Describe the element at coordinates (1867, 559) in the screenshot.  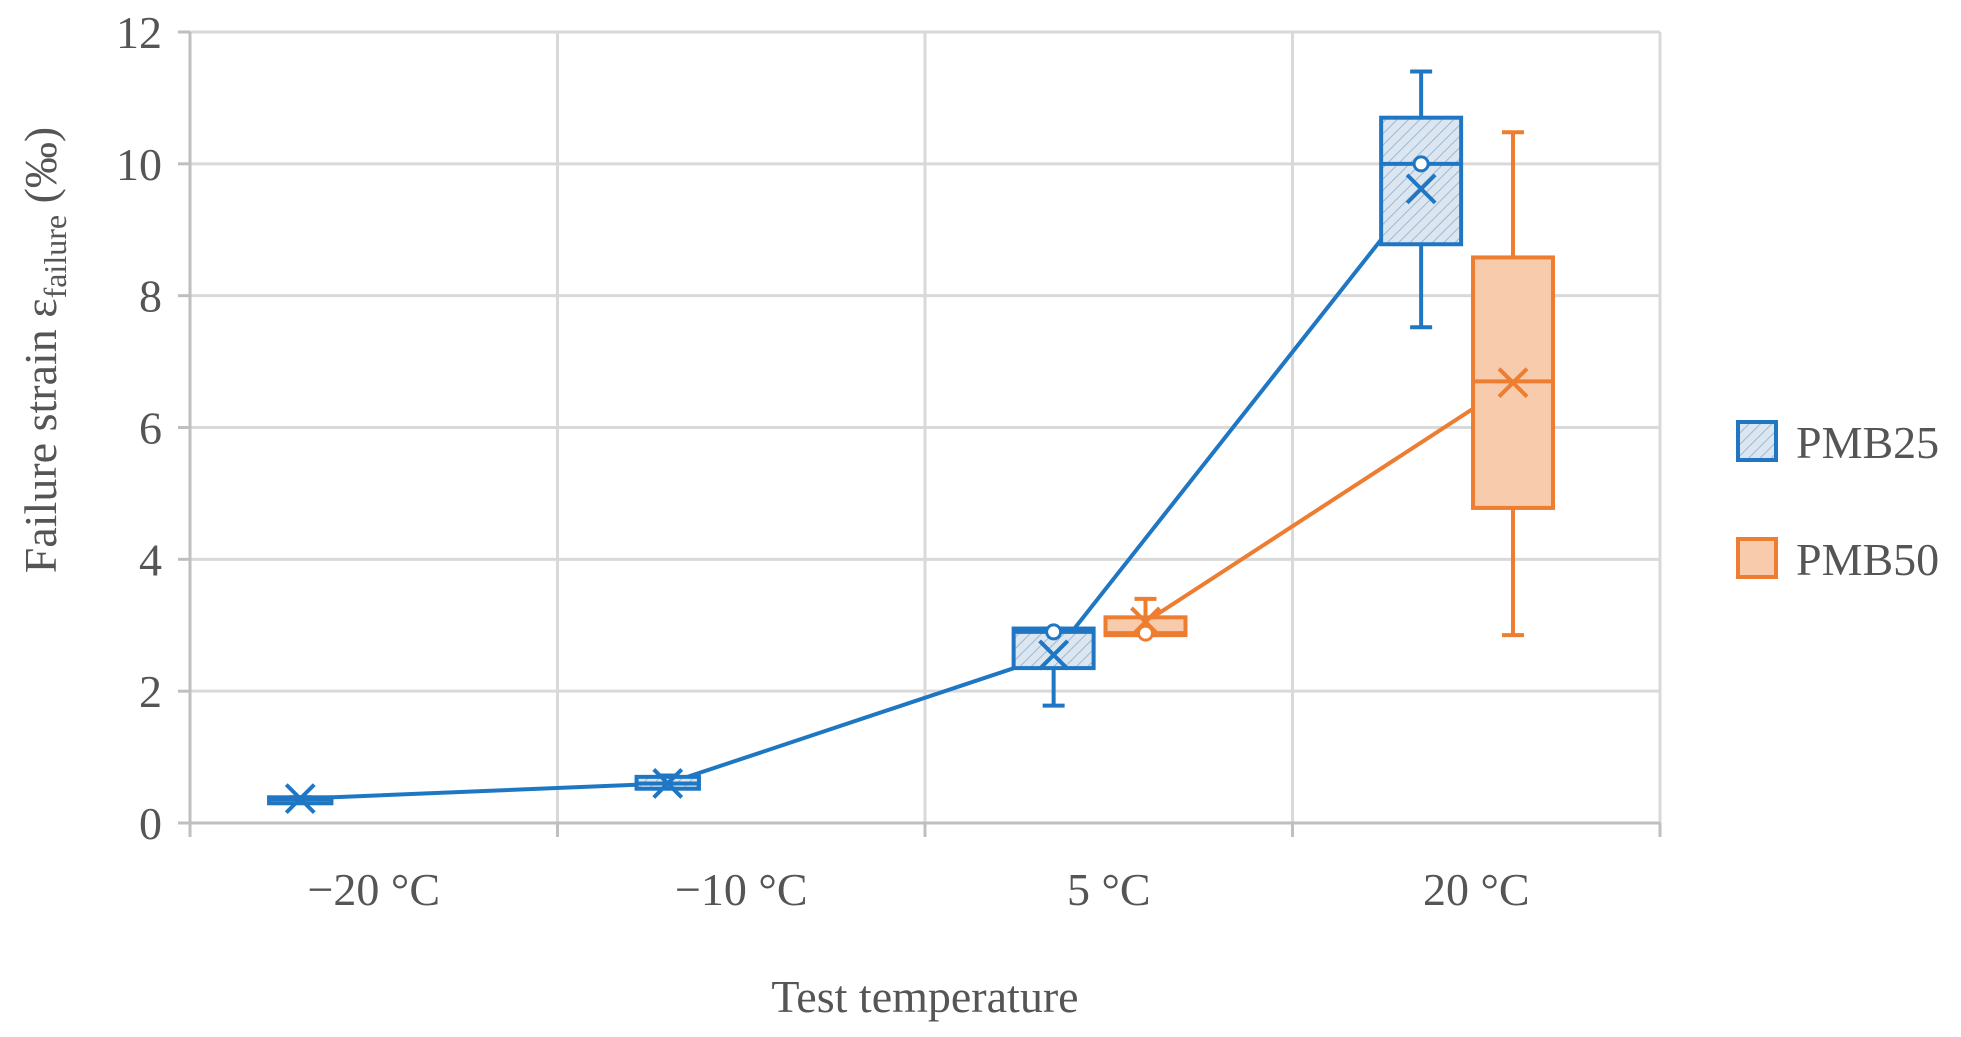
I see `legend-label: PMB50` at that location.